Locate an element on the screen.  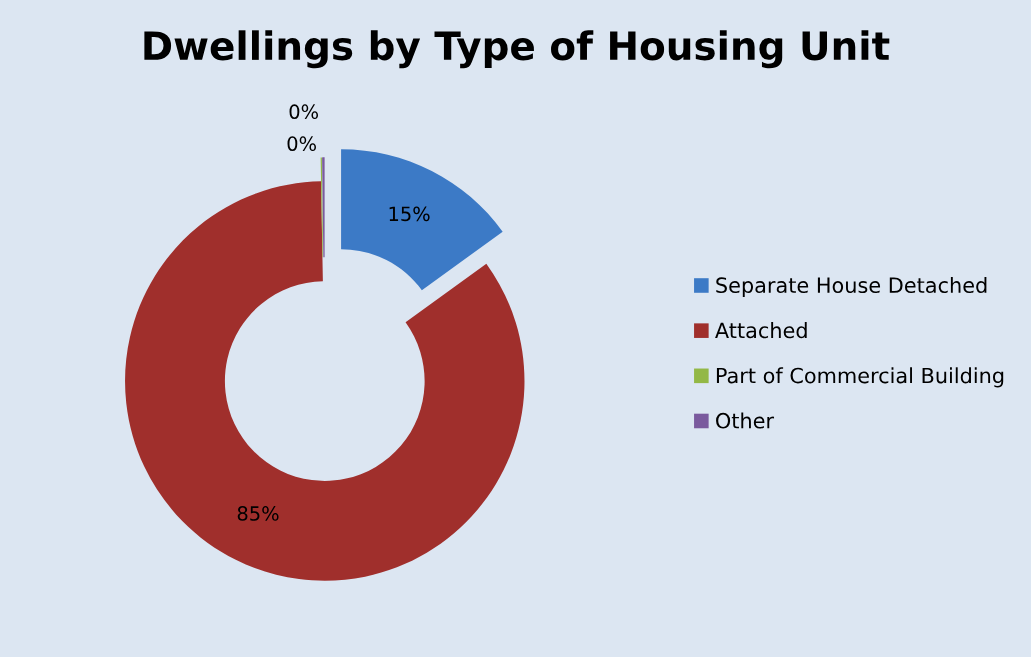
data-label: 15% is located at coordinates (409, 214).